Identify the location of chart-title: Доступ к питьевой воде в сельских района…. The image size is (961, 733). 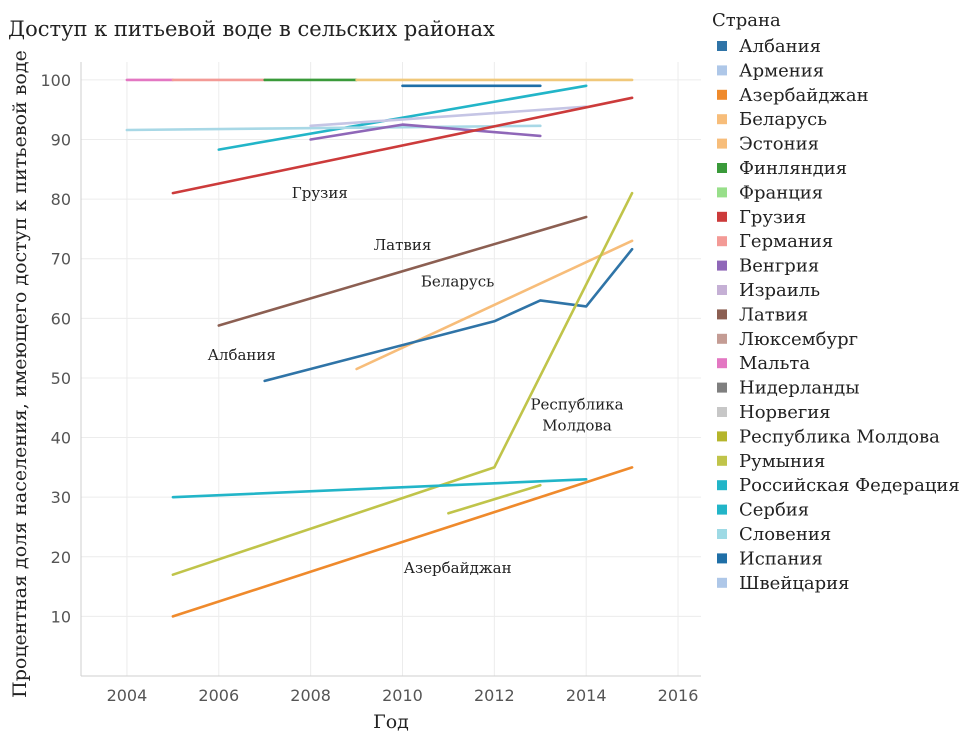
(251, 29).